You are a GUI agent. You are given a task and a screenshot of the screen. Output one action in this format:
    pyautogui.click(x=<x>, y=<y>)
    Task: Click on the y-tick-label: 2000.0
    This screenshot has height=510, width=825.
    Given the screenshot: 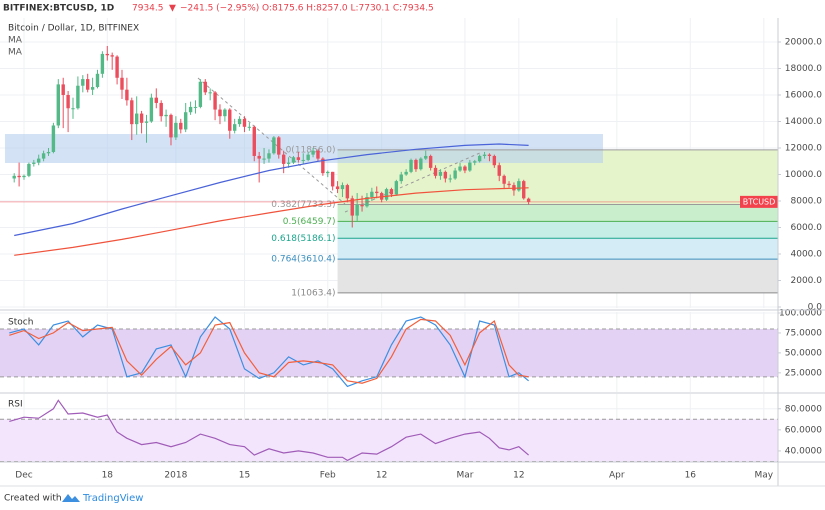 What is the action you would take?
    pyautogui.click(x=807, y=281)
    